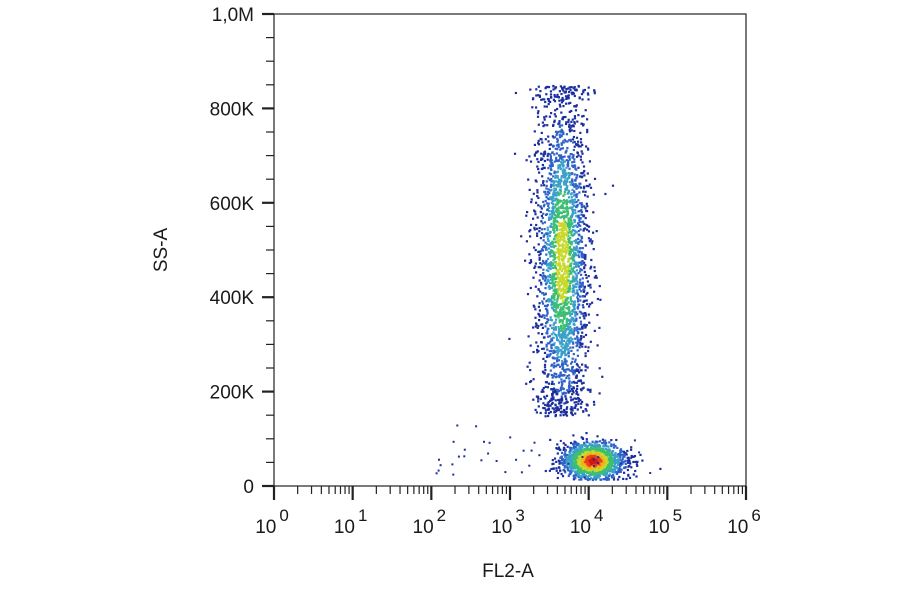 The width and height of the screenshot is (900, 594). I want to click on y-tick-label: 600K, so click(232, 204).